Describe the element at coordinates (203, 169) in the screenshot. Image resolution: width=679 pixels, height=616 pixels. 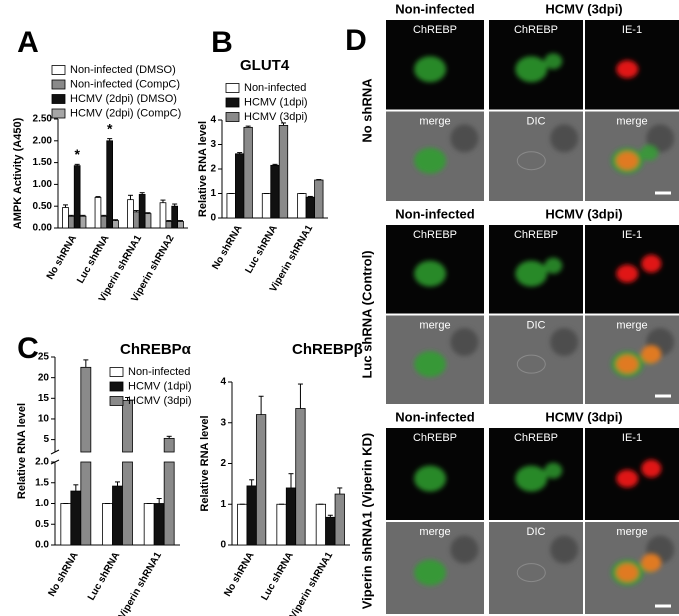
I see `y-axis-label: Relative RNA level` at that location.